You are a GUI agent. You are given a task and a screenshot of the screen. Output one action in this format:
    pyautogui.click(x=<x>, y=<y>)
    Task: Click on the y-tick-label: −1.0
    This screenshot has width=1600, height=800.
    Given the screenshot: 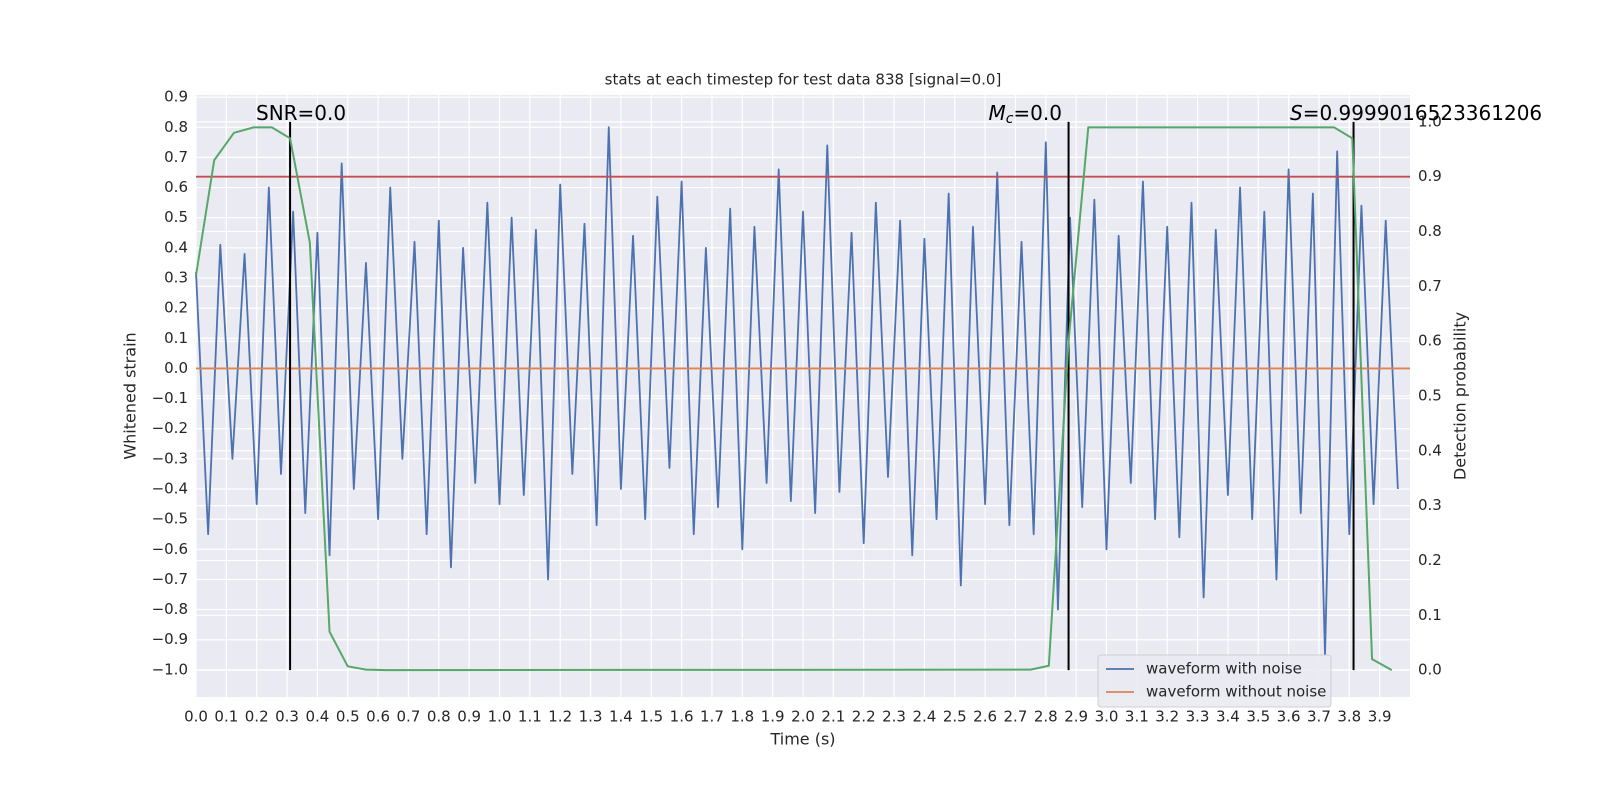 What is the action you would take?
    pyautogui.click(x=170, y=669)
    